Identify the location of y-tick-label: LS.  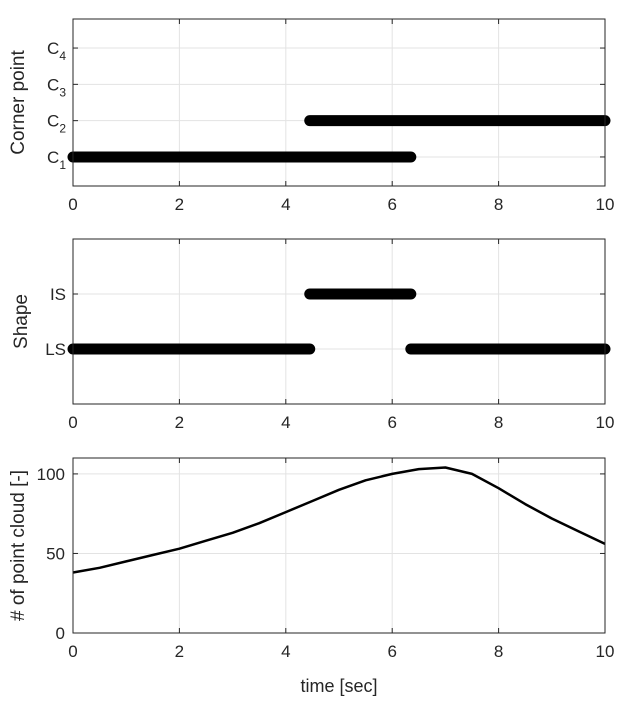
(55, 349).